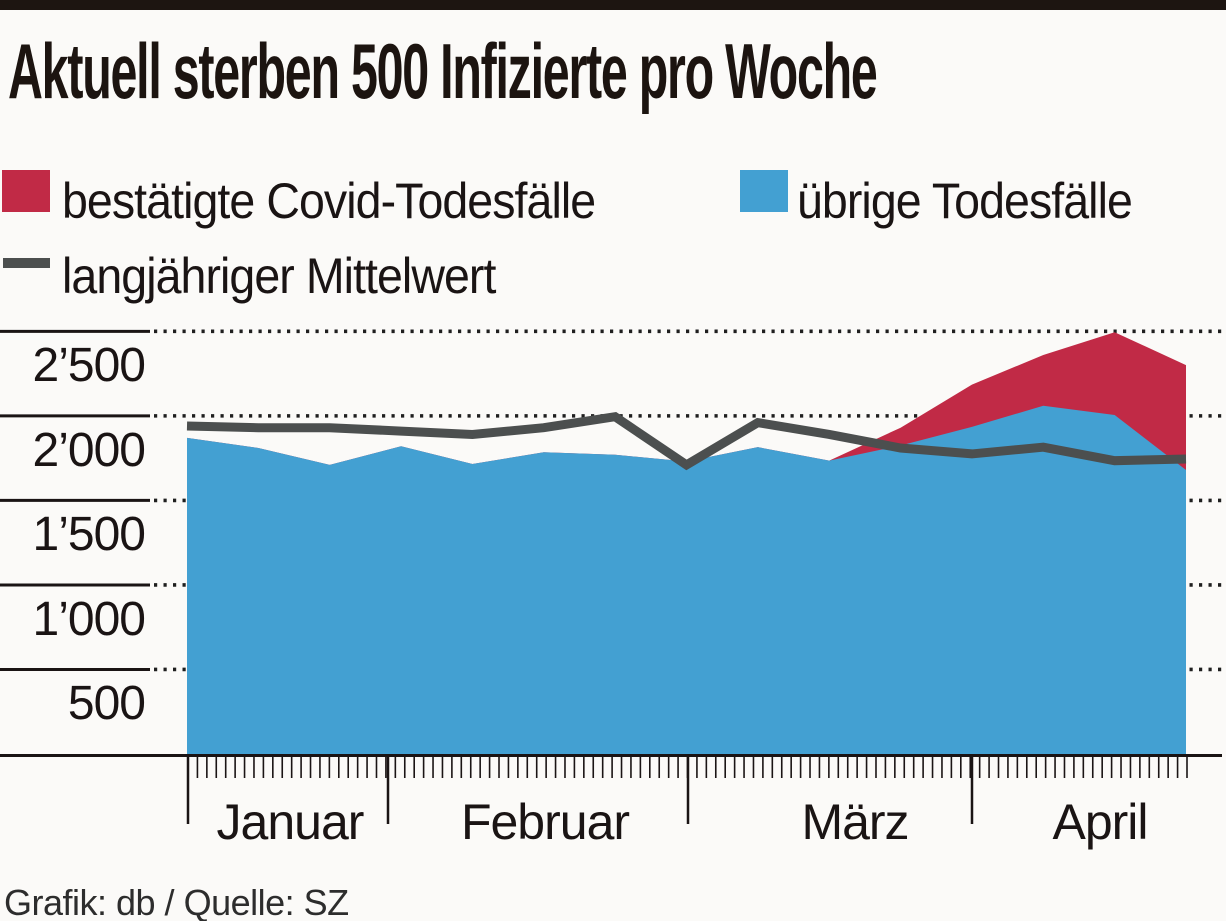  Describe the element at coordinates (176, 901) in the screenshot. I see `source-credit: Grafik: db / Quelle: SZ` at that location.